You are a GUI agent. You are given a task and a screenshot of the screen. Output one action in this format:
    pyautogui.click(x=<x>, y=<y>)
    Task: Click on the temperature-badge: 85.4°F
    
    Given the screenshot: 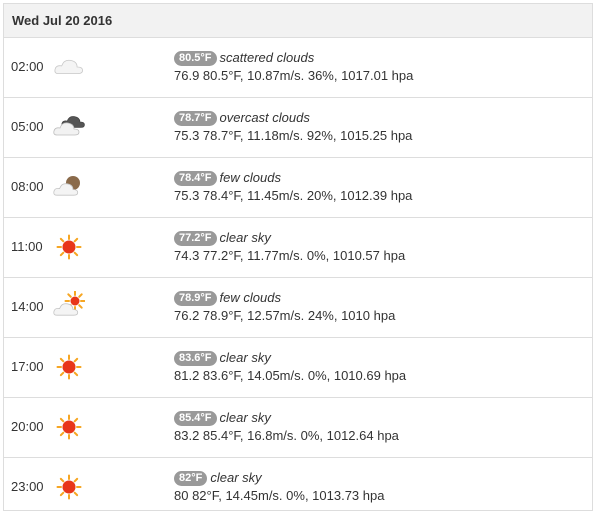 What is the action you would take?
    pyautogui.click(x=195, y=418)
    